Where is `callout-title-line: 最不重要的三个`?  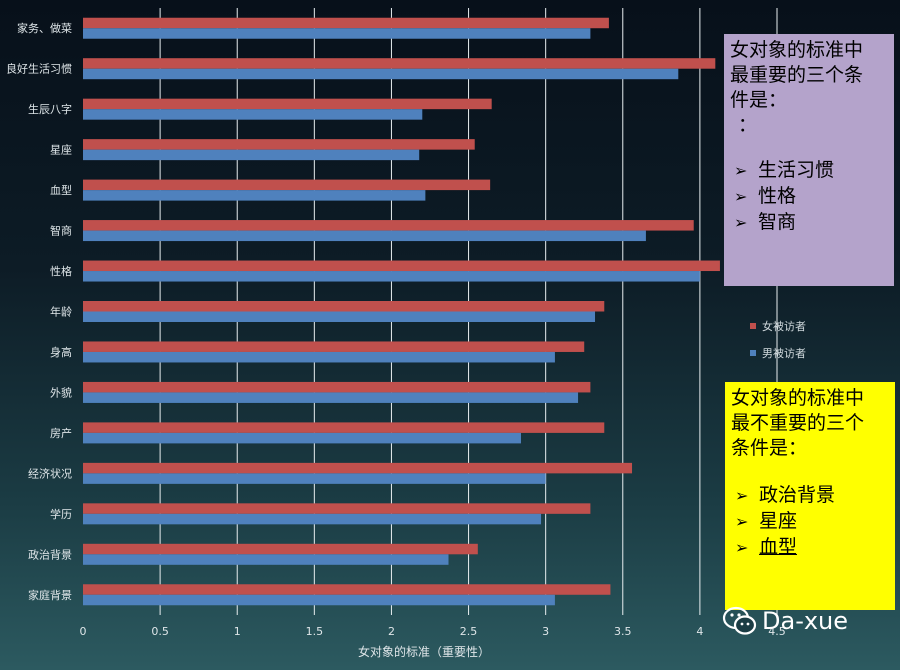 callout-title-line: 最不重要的三个 is located at coordinates (798, 423).